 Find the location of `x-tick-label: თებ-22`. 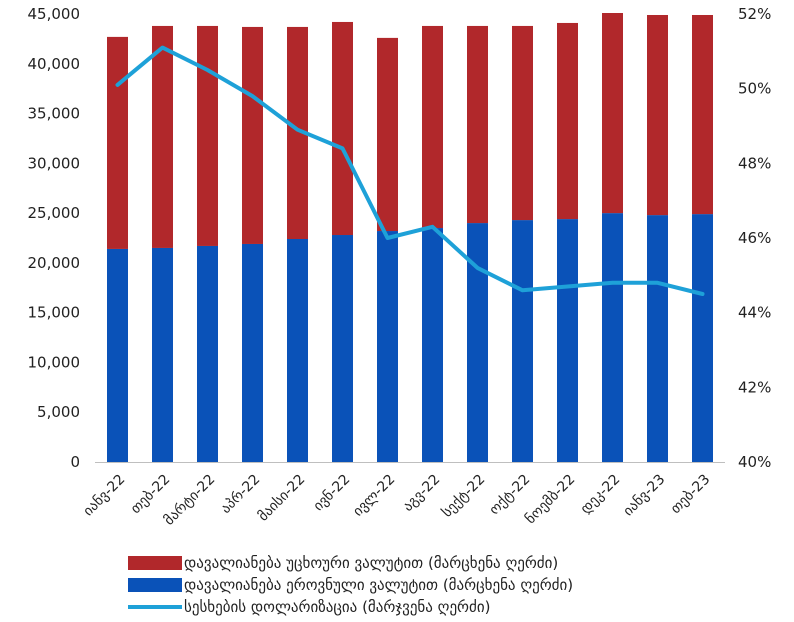

x-tick-label: თებ-22 is located at coordinates (151, 495).